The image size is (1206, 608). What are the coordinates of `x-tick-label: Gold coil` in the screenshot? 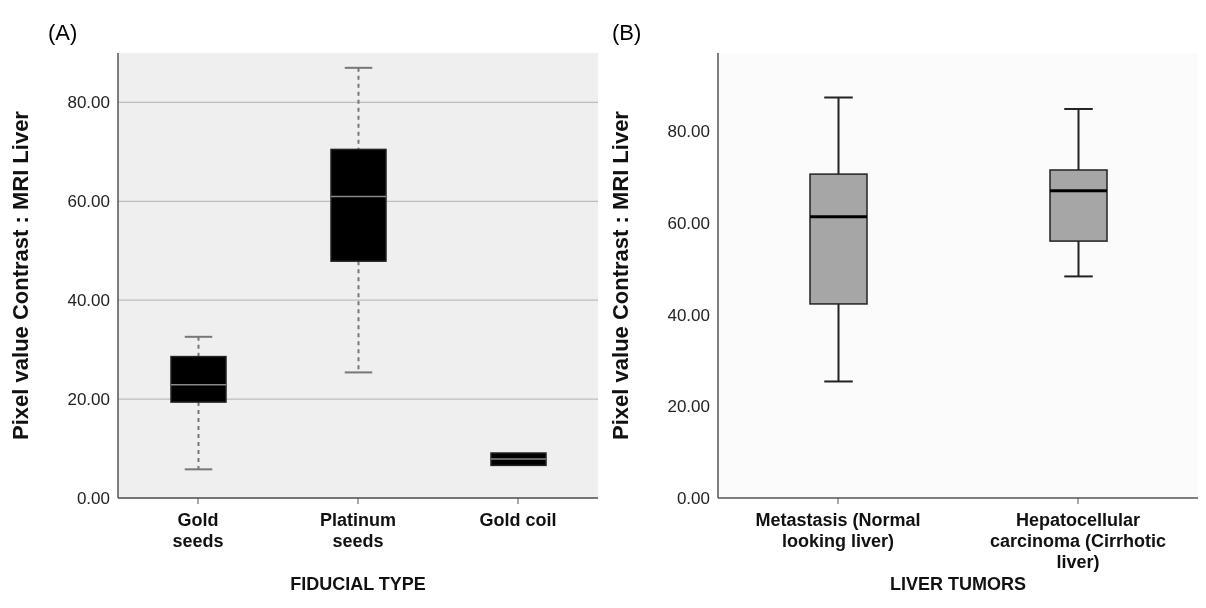 It's located at (518, 520).